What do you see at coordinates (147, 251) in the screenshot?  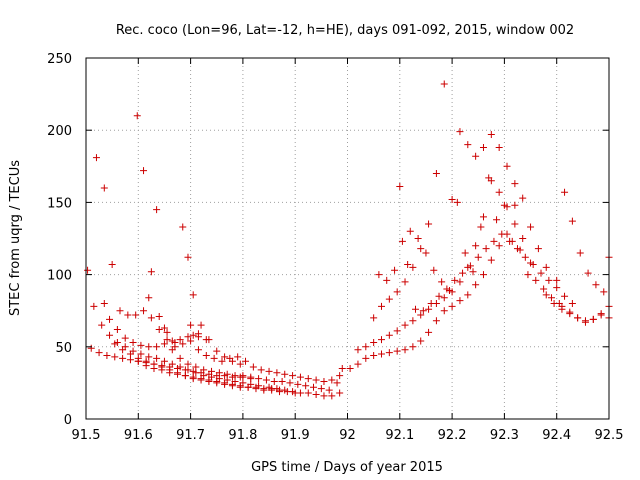 I see `series-sat-f` at bounding box center [147, 251].